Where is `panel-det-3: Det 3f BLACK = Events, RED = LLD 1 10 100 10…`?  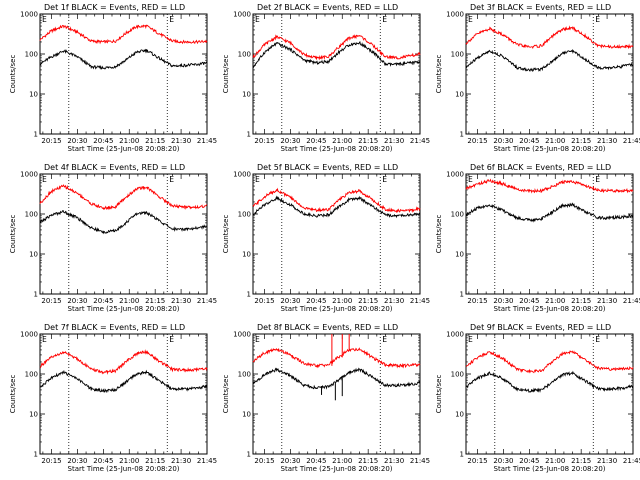
panel-det-3: Det 3f BLACK = Events, RED = LLD 1 10 100 10… is located at coordinates (537, 78).